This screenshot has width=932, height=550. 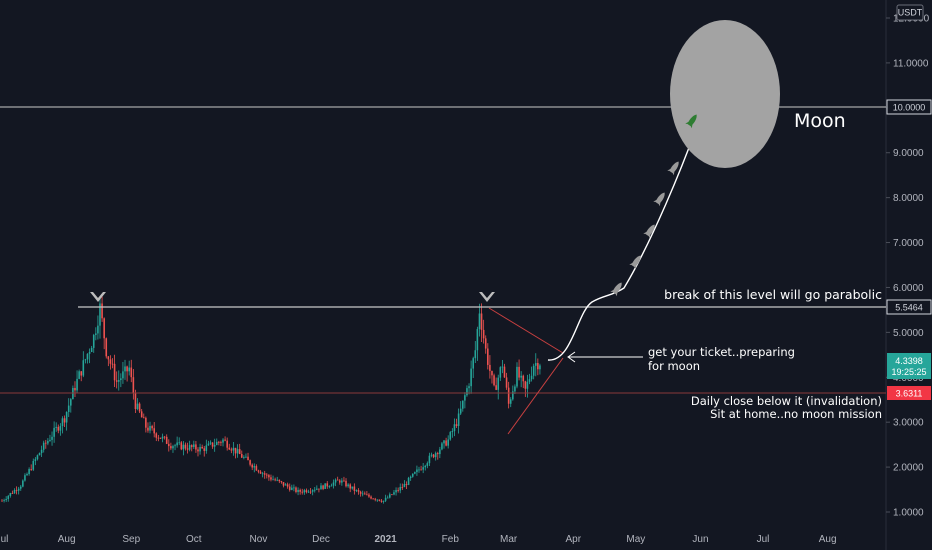 I want to click on y-tick-label: 7.0000, so click(x=908, y=243).